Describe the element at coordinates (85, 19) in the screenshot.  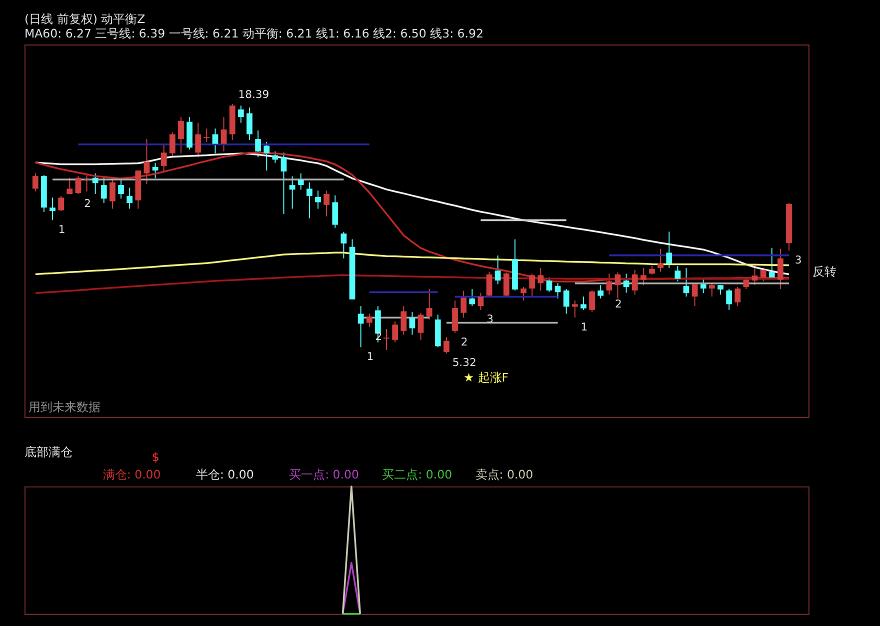
I see `chart-title: (日线 前复权) 动平衡Z` at that location.